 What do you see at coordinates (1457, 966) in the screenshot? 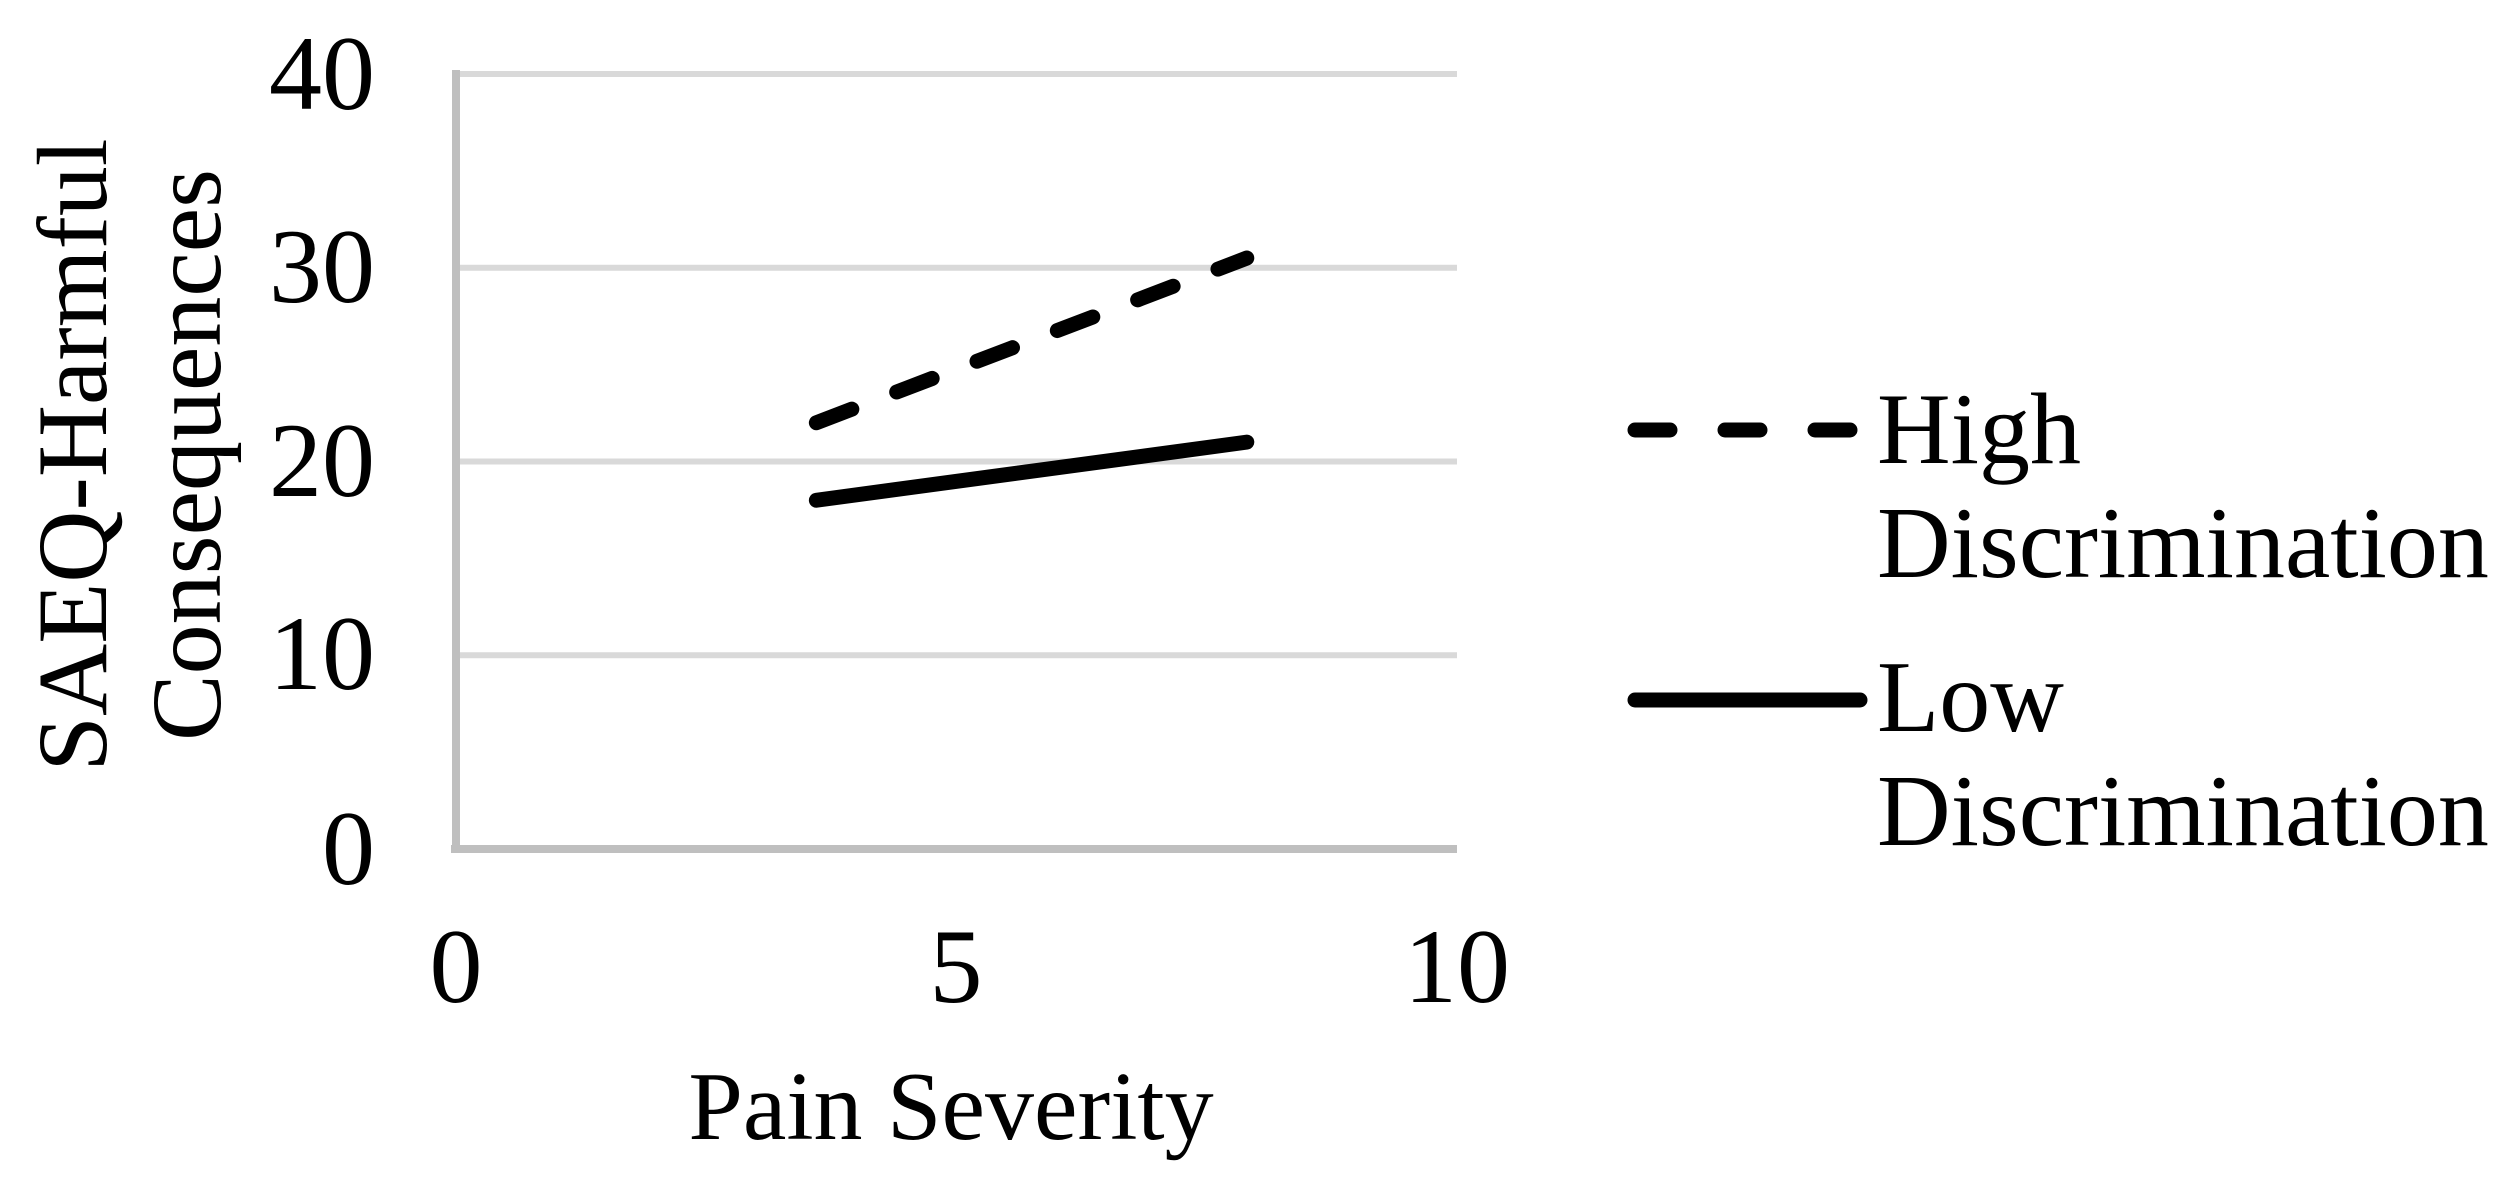
I see `x-tick-label-10: 10` at bounding box center [1457, 966].